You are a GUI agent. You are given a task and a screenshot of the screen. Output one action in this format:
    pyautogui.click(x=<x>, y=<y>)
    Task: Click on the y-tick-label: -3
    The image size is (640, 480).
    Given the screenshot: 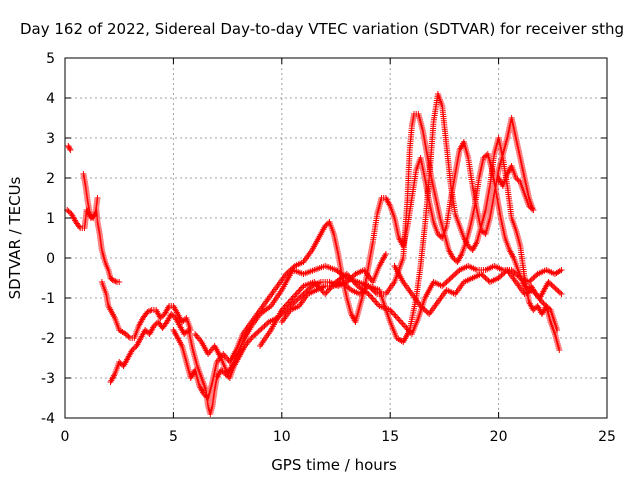 What is the action you would take?
    pyautogui.click(x=48, y=379)
    